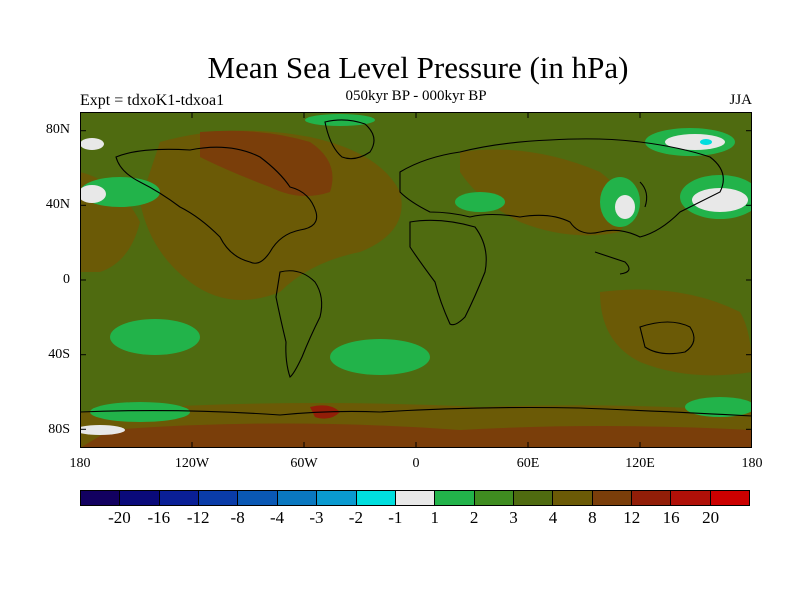 This screenshot has width=800, height=600. I want to click on lon-label-120e: 120E, so click(640, 463).